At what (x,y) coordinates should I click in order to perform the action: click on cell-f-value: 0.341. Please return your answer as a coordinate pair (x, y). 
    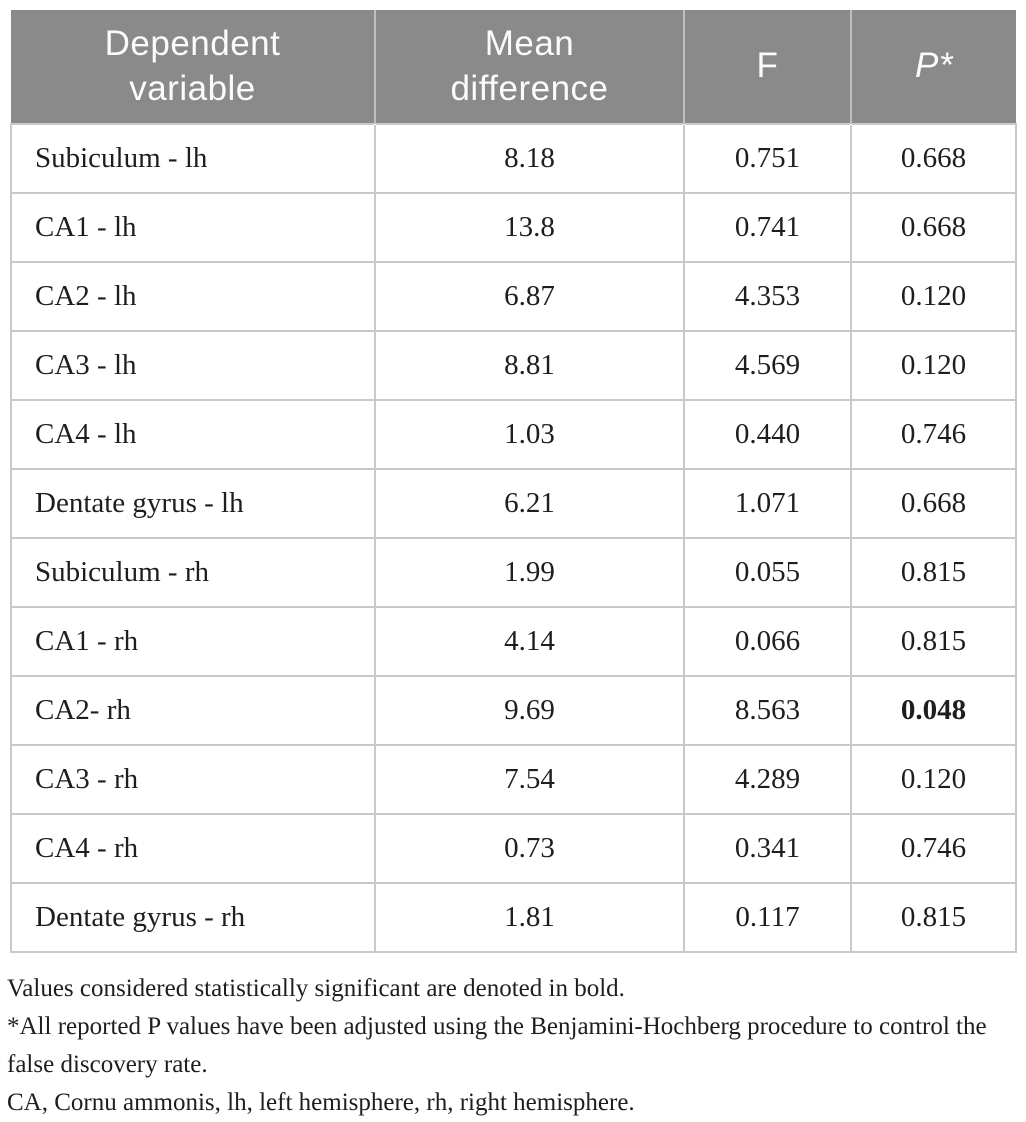
    Looking at the image, I should click on (767, 848).